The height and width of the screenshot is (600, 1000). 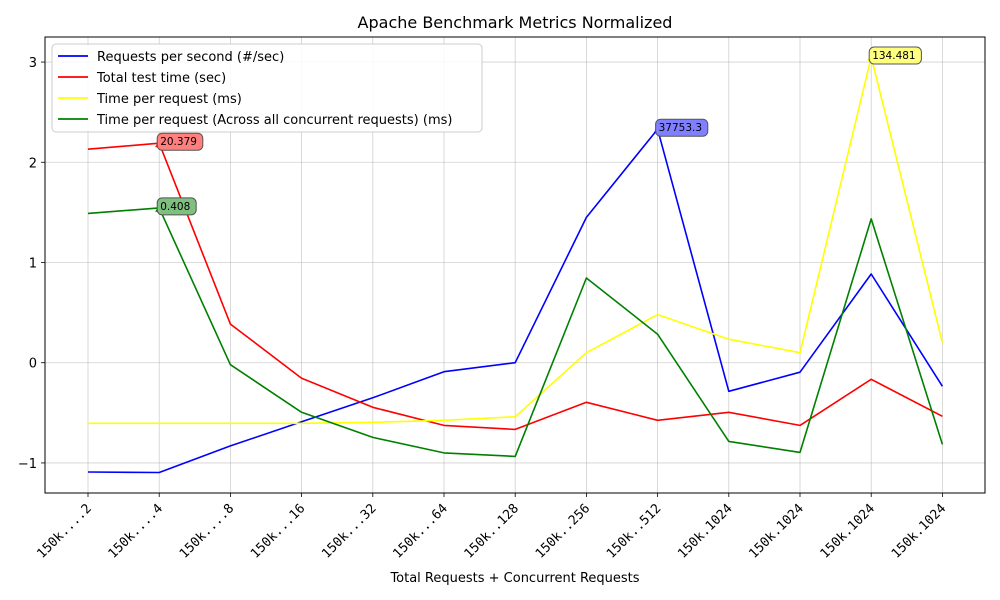 What do you see at coordinates (33, 163) in the screenshot?
I see `y-tick-label: 2` at bounding box center [33, 163].